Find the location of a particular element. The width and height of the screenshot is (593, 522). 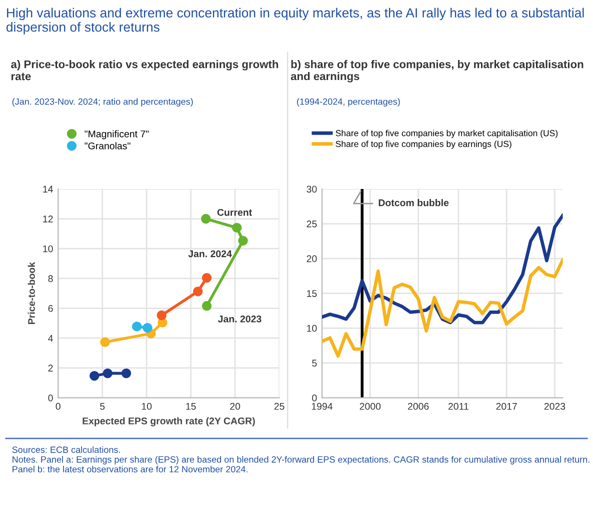

x-tick-label: 1994 is located at coordinates (322, 406).